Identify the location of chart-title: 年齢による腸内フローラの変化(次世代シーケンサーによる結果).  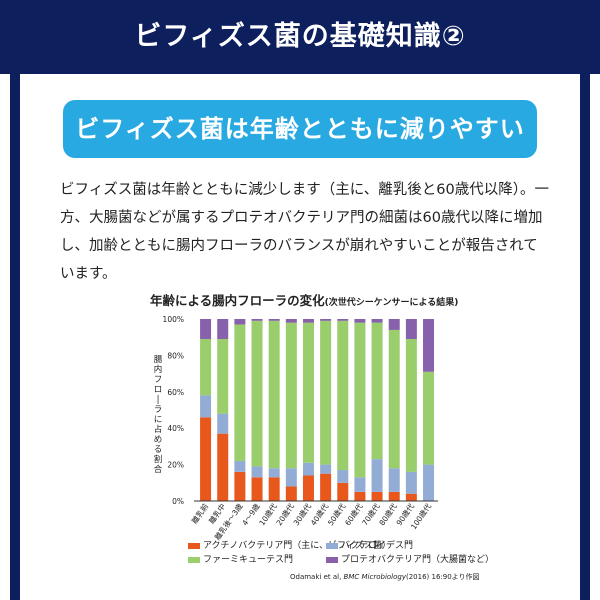
(304, 299).